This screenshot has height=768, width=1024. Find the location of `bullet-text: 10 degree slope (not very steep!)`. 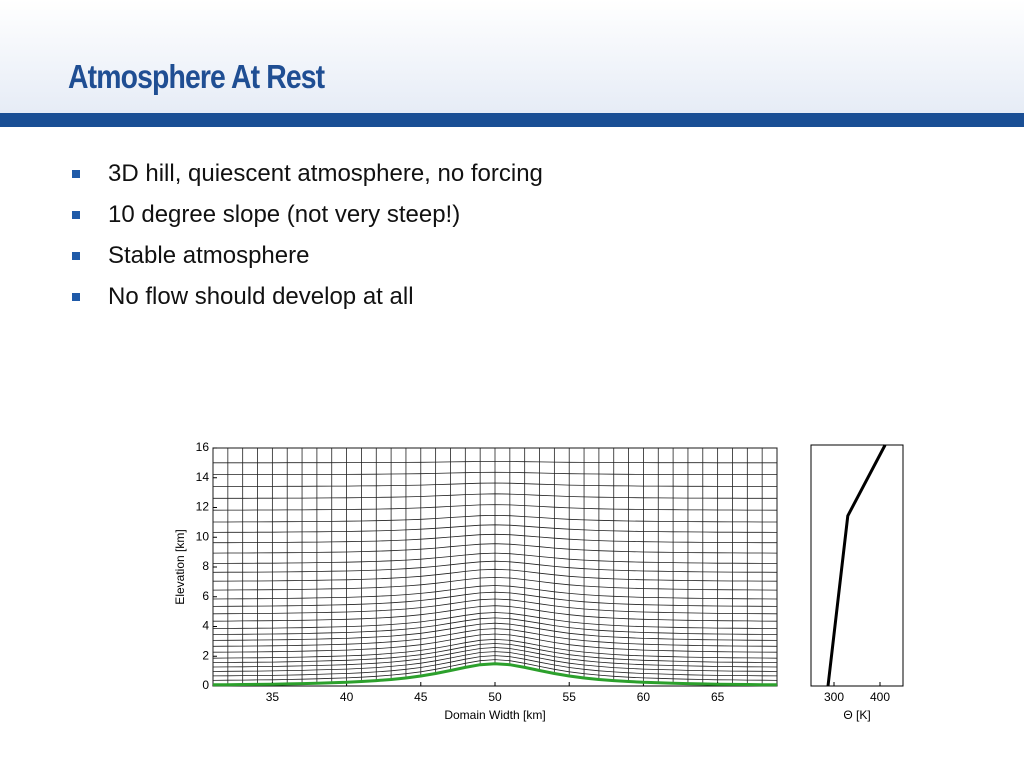

bullet-text: 10 degree slope (not very steep!) is located at coordinates (284, 214).